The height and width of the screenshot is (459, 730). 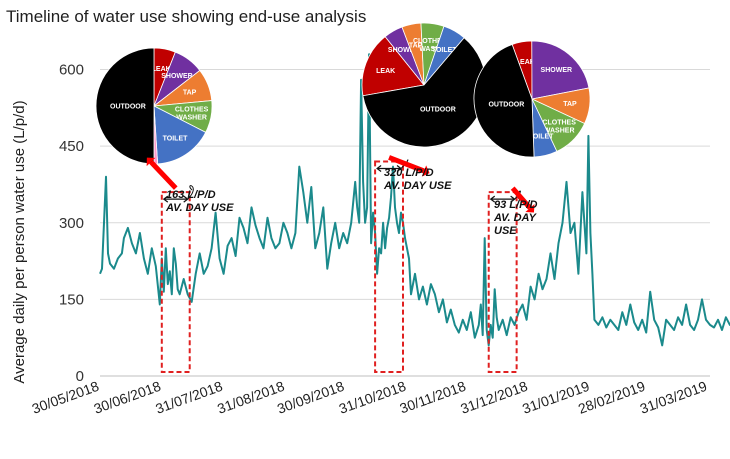 What do you see at coordinates (71, 70) in the screenshot?
I see `y-tick-label: 600` at bounding box center [71, 70].